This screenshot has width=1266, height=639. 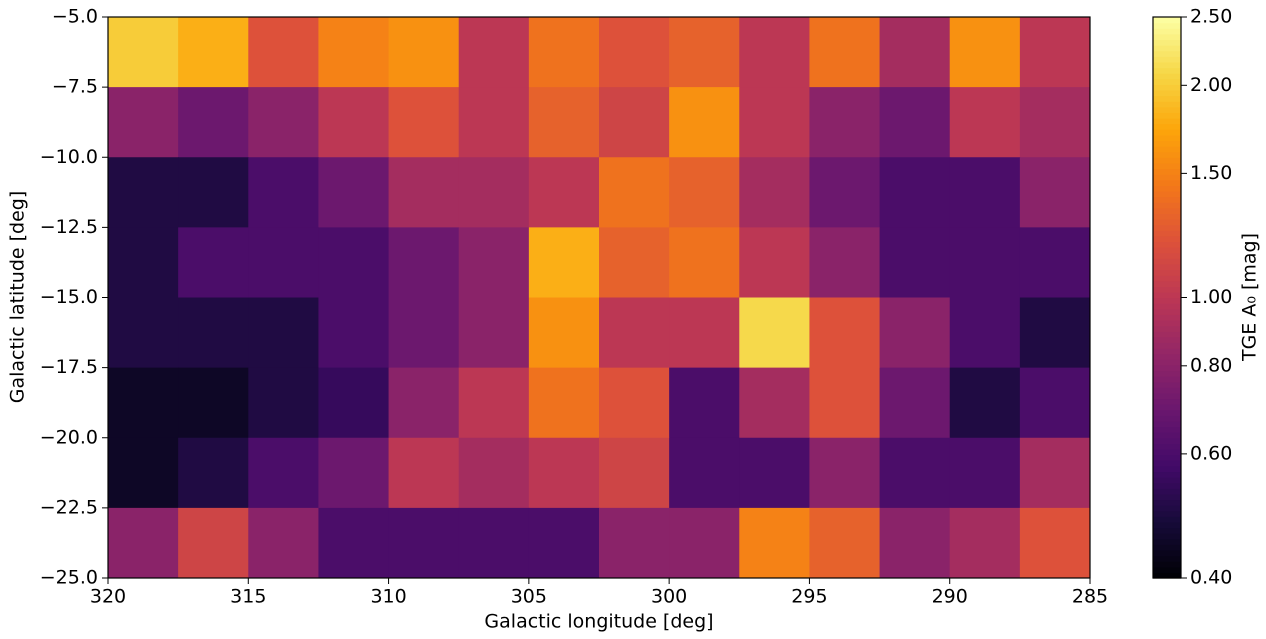 I want to click on y-tick-label: −17.5, so click(x=69, y=367).